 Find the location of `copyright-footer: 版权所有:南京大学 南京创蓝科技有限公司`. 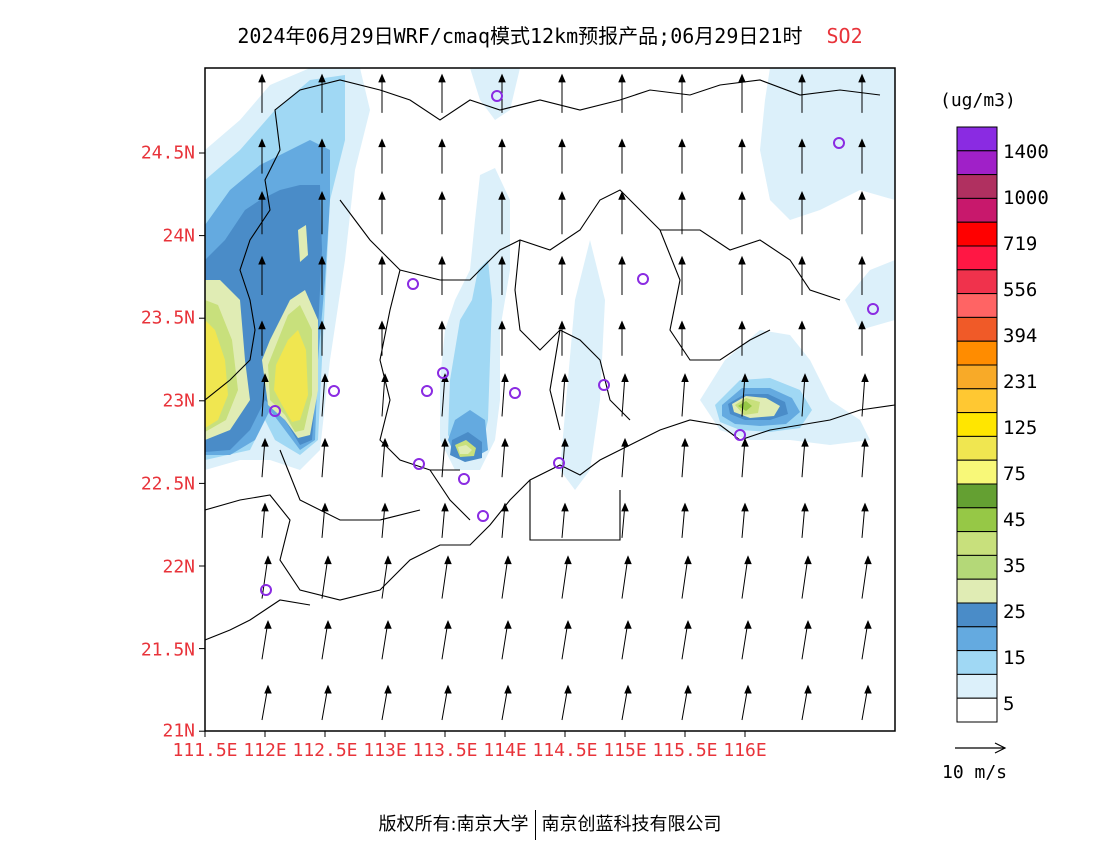

copyright-footer: 版权所有:南京大学 南京创蓝科技有限公司 is located at coordinates (550, 825).